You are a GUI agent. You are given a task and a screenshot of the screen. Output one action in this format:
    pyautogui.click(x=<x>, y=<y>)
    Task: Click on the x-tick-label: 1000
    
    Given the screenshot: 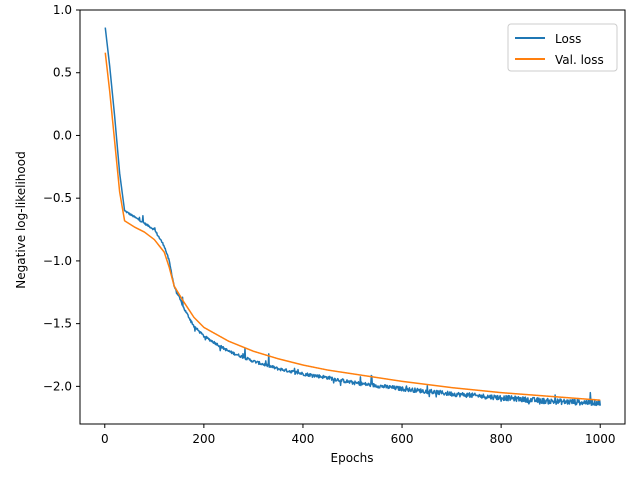 What is the action you would take?
    pyautogui.click(x=600, y=439)
    